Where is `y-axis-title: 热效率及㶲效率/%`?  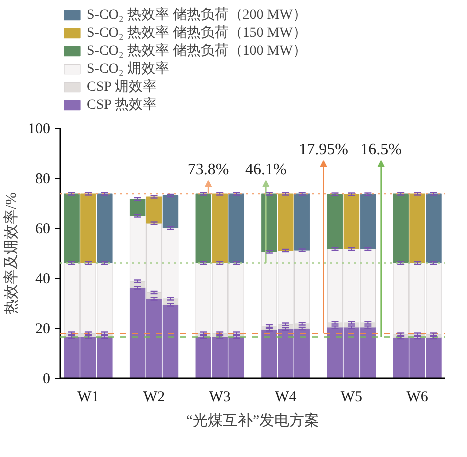
y-axis-title: 热效率及㶲效率/% is located at coordinates (11, 253).